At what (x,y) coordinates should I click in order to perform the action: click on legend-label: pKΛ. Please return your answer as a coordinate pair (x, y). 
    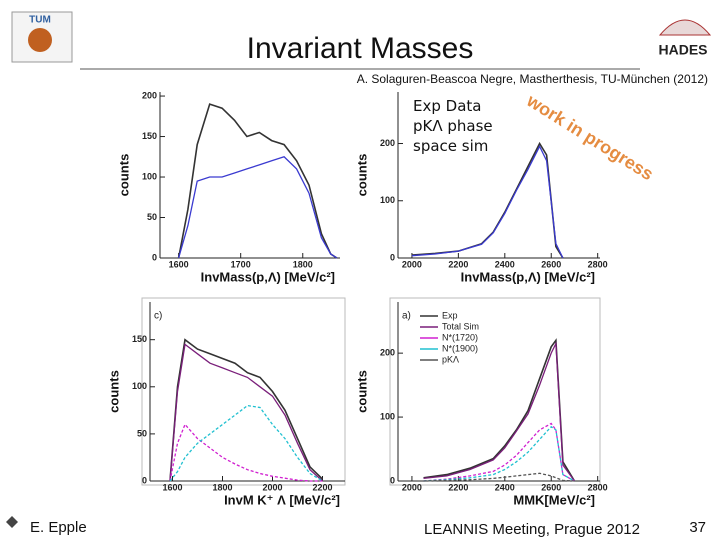
    Looking at the image, I should click on (450, 359).